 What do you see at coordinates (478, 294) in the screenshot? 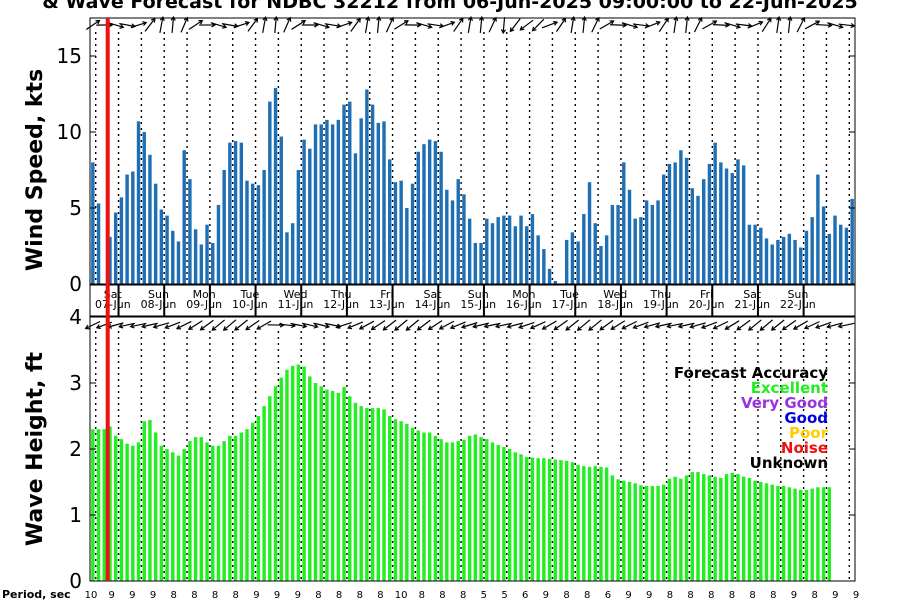
I see `day-of-week-label: Sun` at bounding box center [478, 294].